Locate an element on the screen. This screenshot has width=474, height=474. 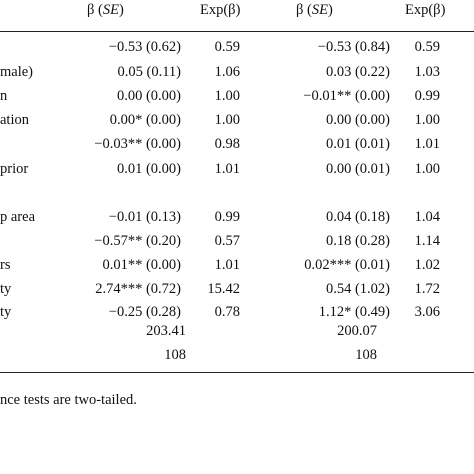
row-label: rs is located at coordinates (5, 265).